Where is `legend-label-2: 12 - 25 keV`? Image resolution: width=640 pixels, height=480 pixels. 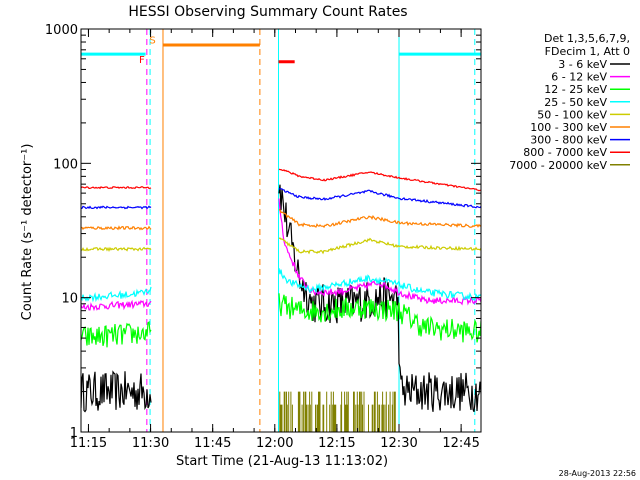
legend-label-2: 12 - 25 keV is located at coordinates (575, 89).